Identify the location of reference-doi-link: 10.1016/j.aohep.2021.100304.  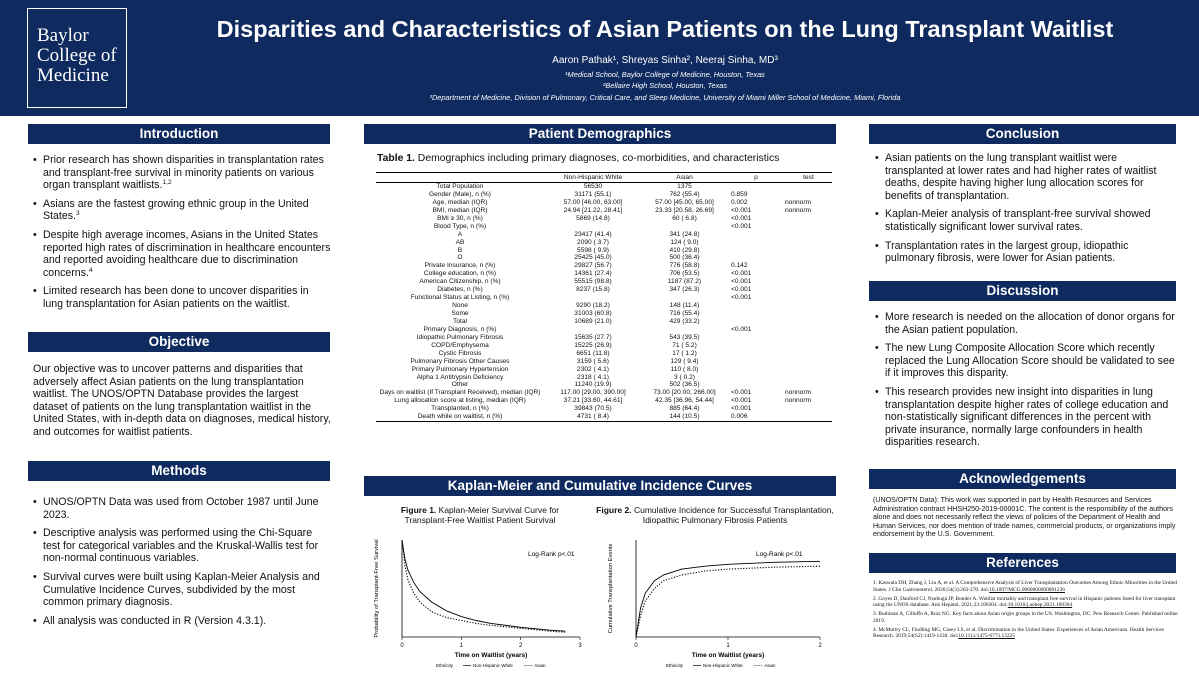
(1040, 605).